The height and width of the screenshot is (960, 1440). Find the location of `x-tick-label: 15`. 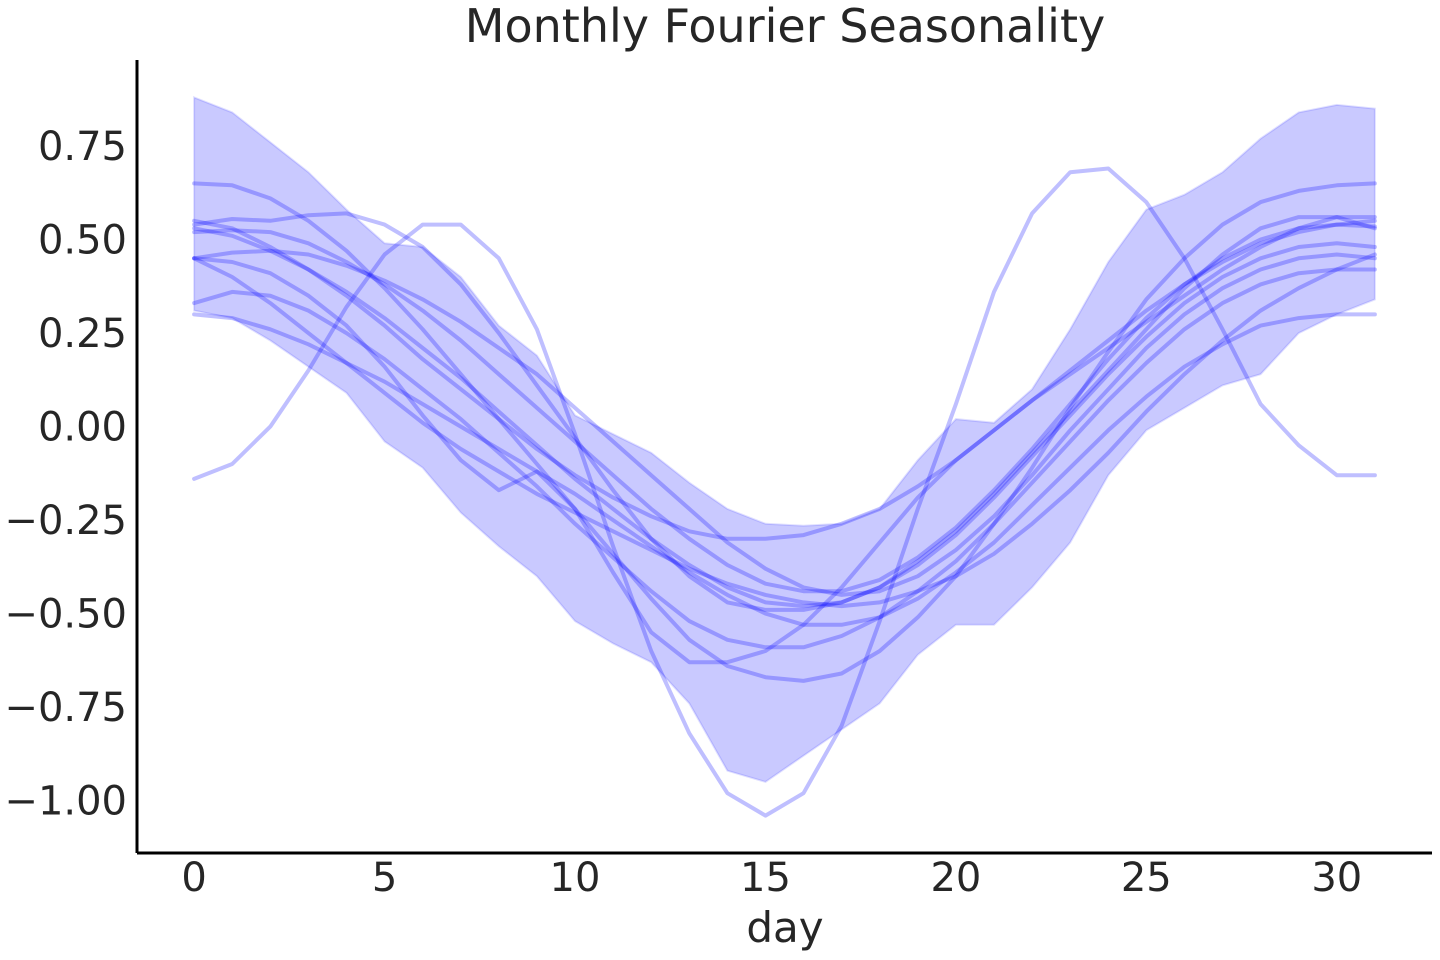

x-tick-label: 15 is located at coordinates (765, 878).